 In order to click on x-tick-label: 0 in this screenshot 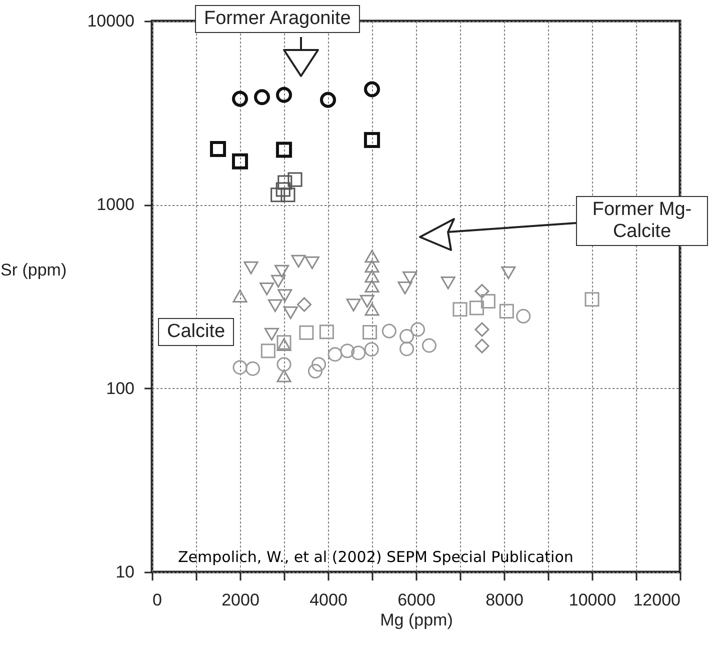, I will do `click(157, 600)`.